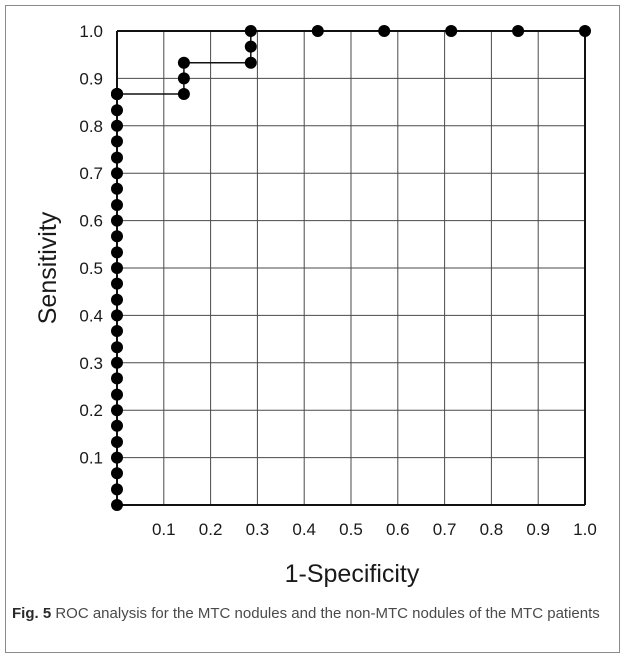  Describe the element at coordinates (398, 529) in the screenshot. I see `x-tick-label: 0.6` at that location.